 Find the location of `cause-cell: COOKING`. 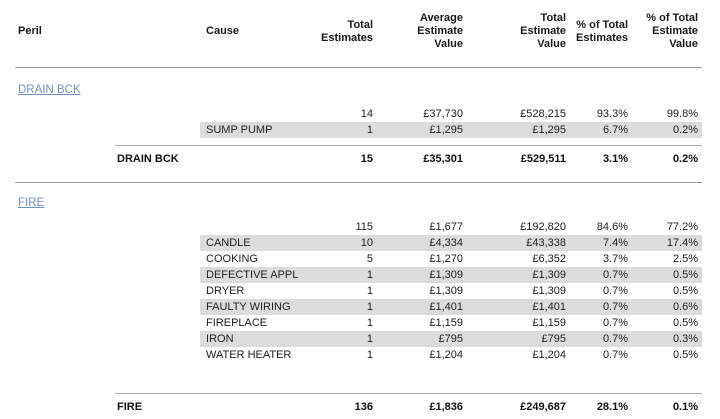

cause-cell: COOKING is located at coordinates (232, 259).